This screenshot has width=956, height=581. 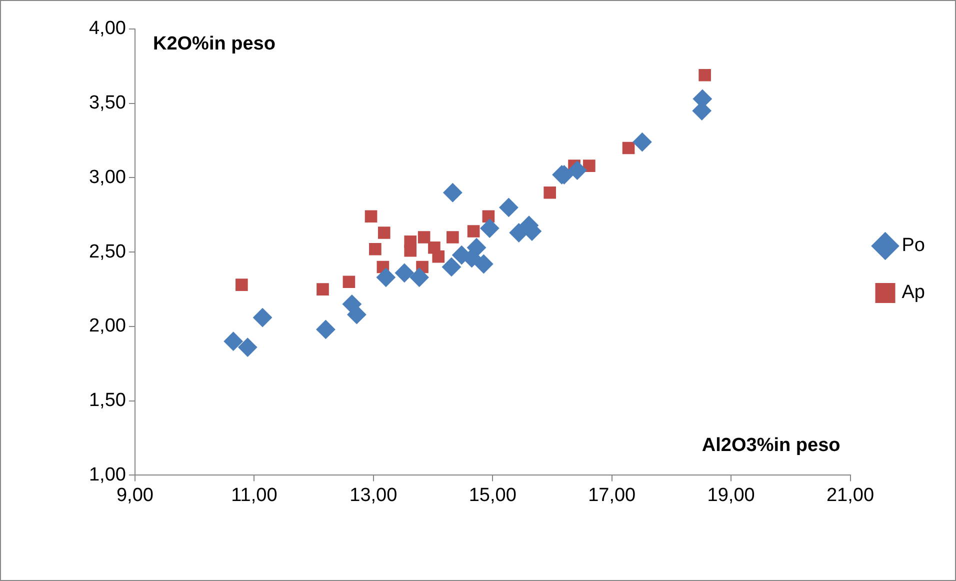 I want to click on x-tick-label: 17,00, so click(x=612, y=495).